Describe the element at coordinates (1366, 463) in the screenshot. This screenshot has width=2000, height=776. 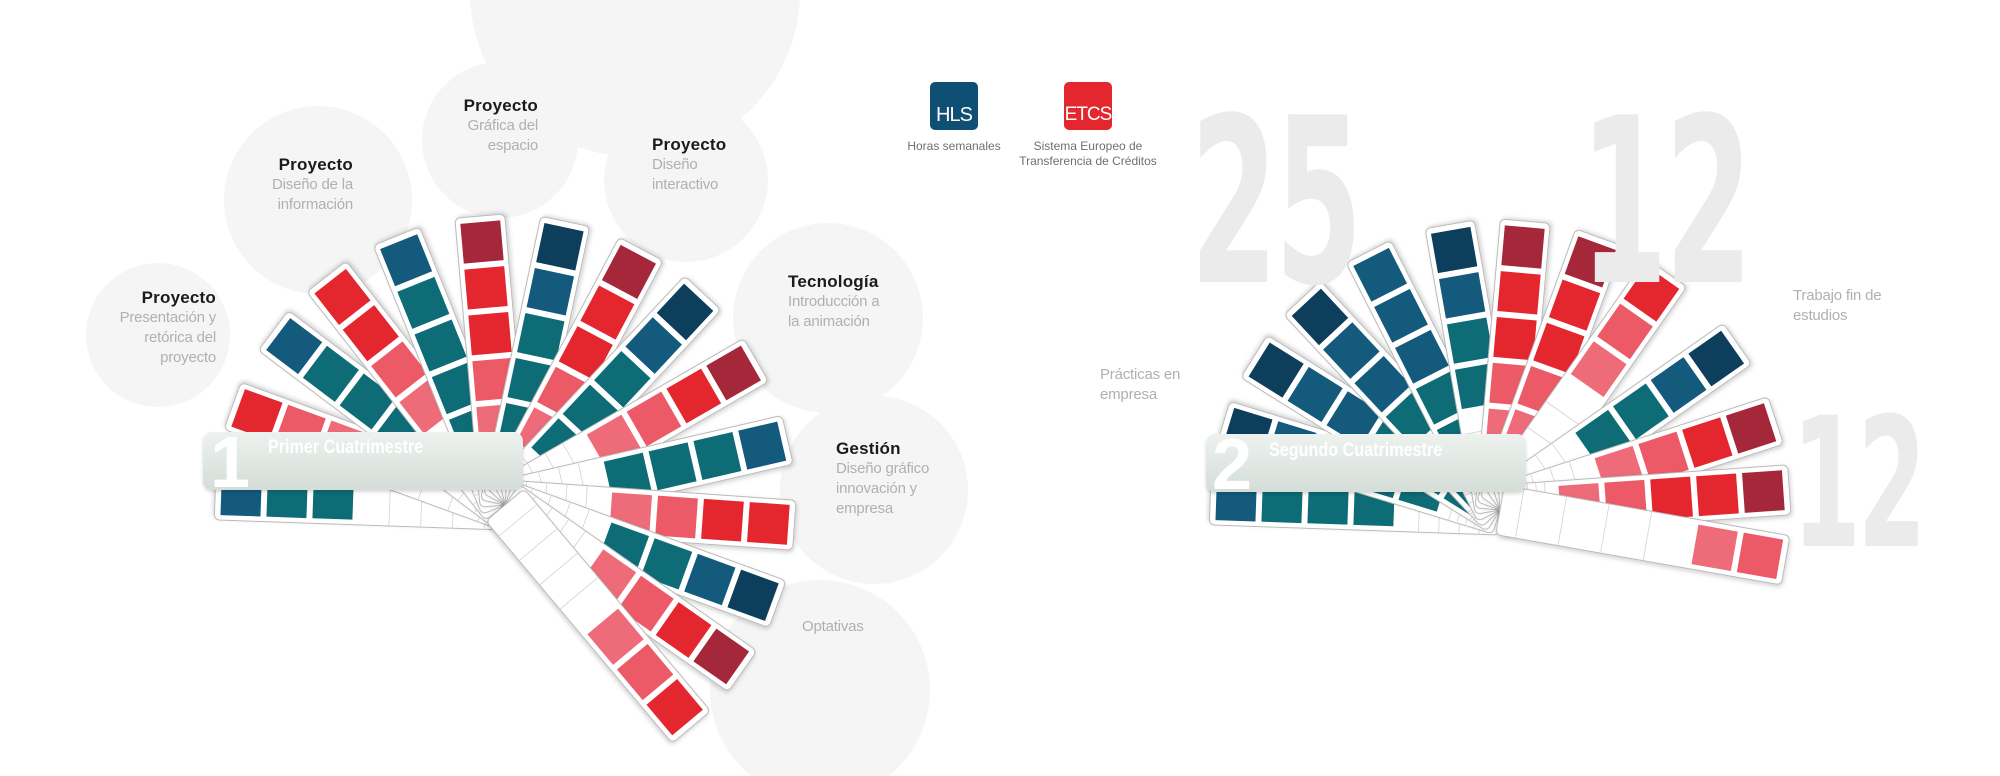
I see `second-semester-banner` at that location.